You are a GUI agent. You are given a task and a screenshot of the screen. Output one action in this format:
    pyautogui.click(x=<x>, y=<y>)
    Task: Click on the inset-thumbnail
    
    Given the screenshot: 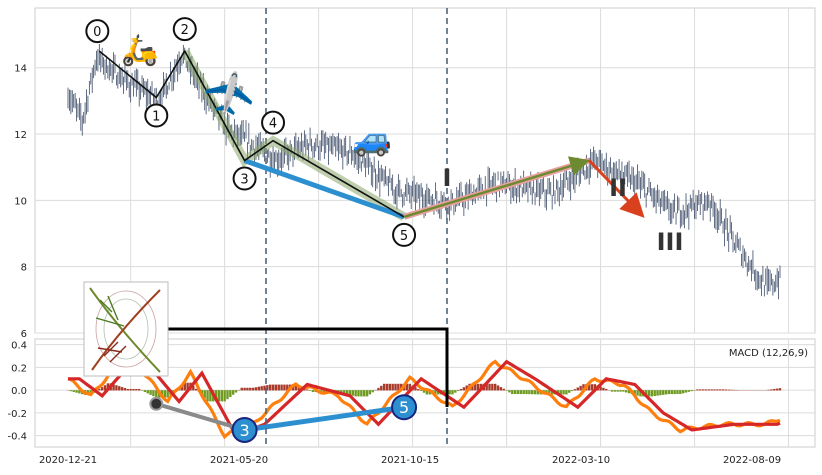 What is the action you would take?
    pyautogui.click(x=126, y=329)
    